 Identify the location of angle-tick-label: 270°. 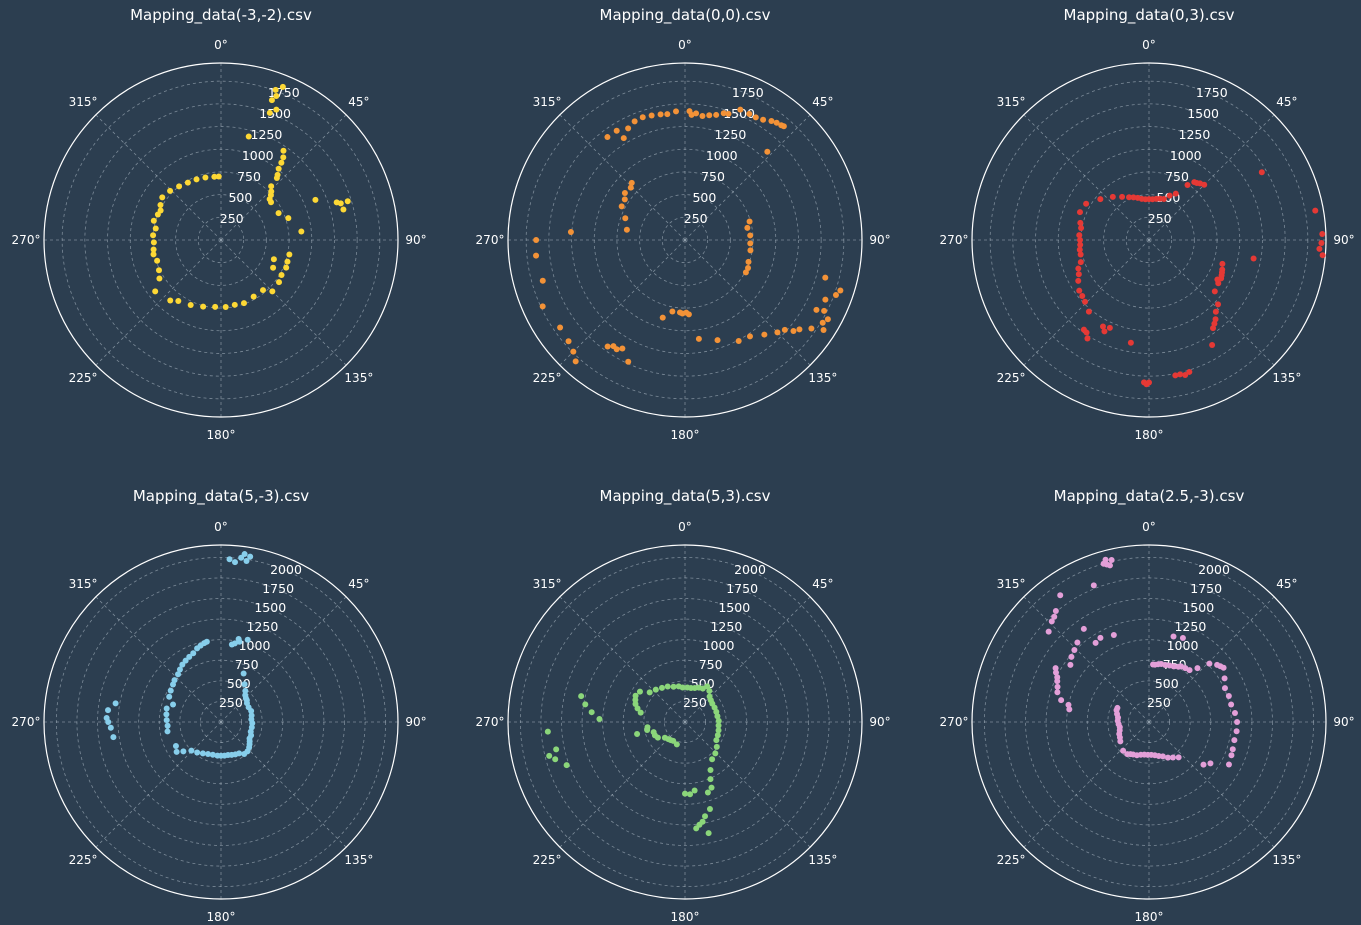
(954, 722).